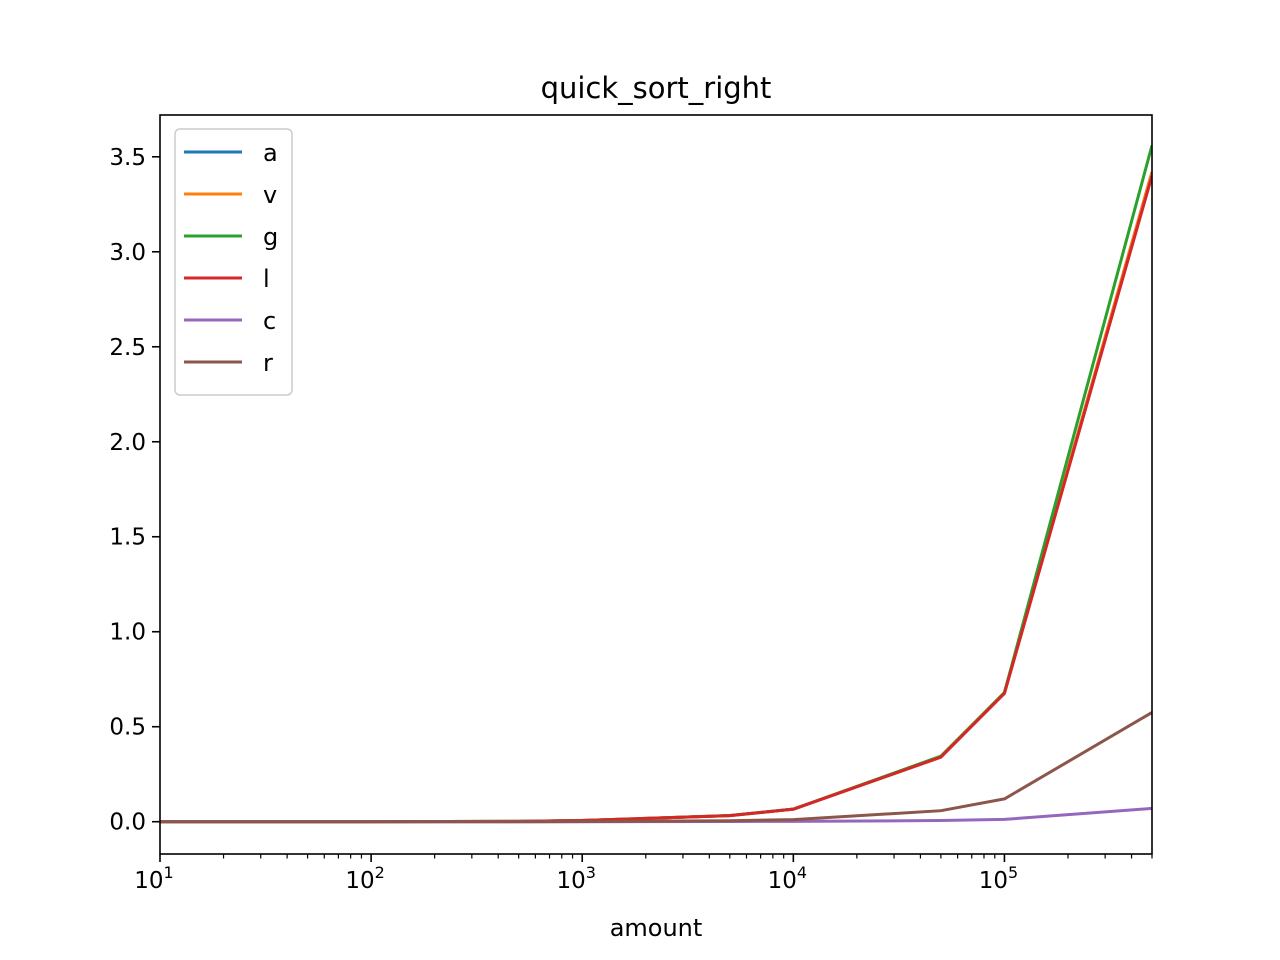 The image size is (1280, 960). What do you see at coordinates (656, 767) in the screenshot?
I see `series-line-r` at bounding box center [656, 767].